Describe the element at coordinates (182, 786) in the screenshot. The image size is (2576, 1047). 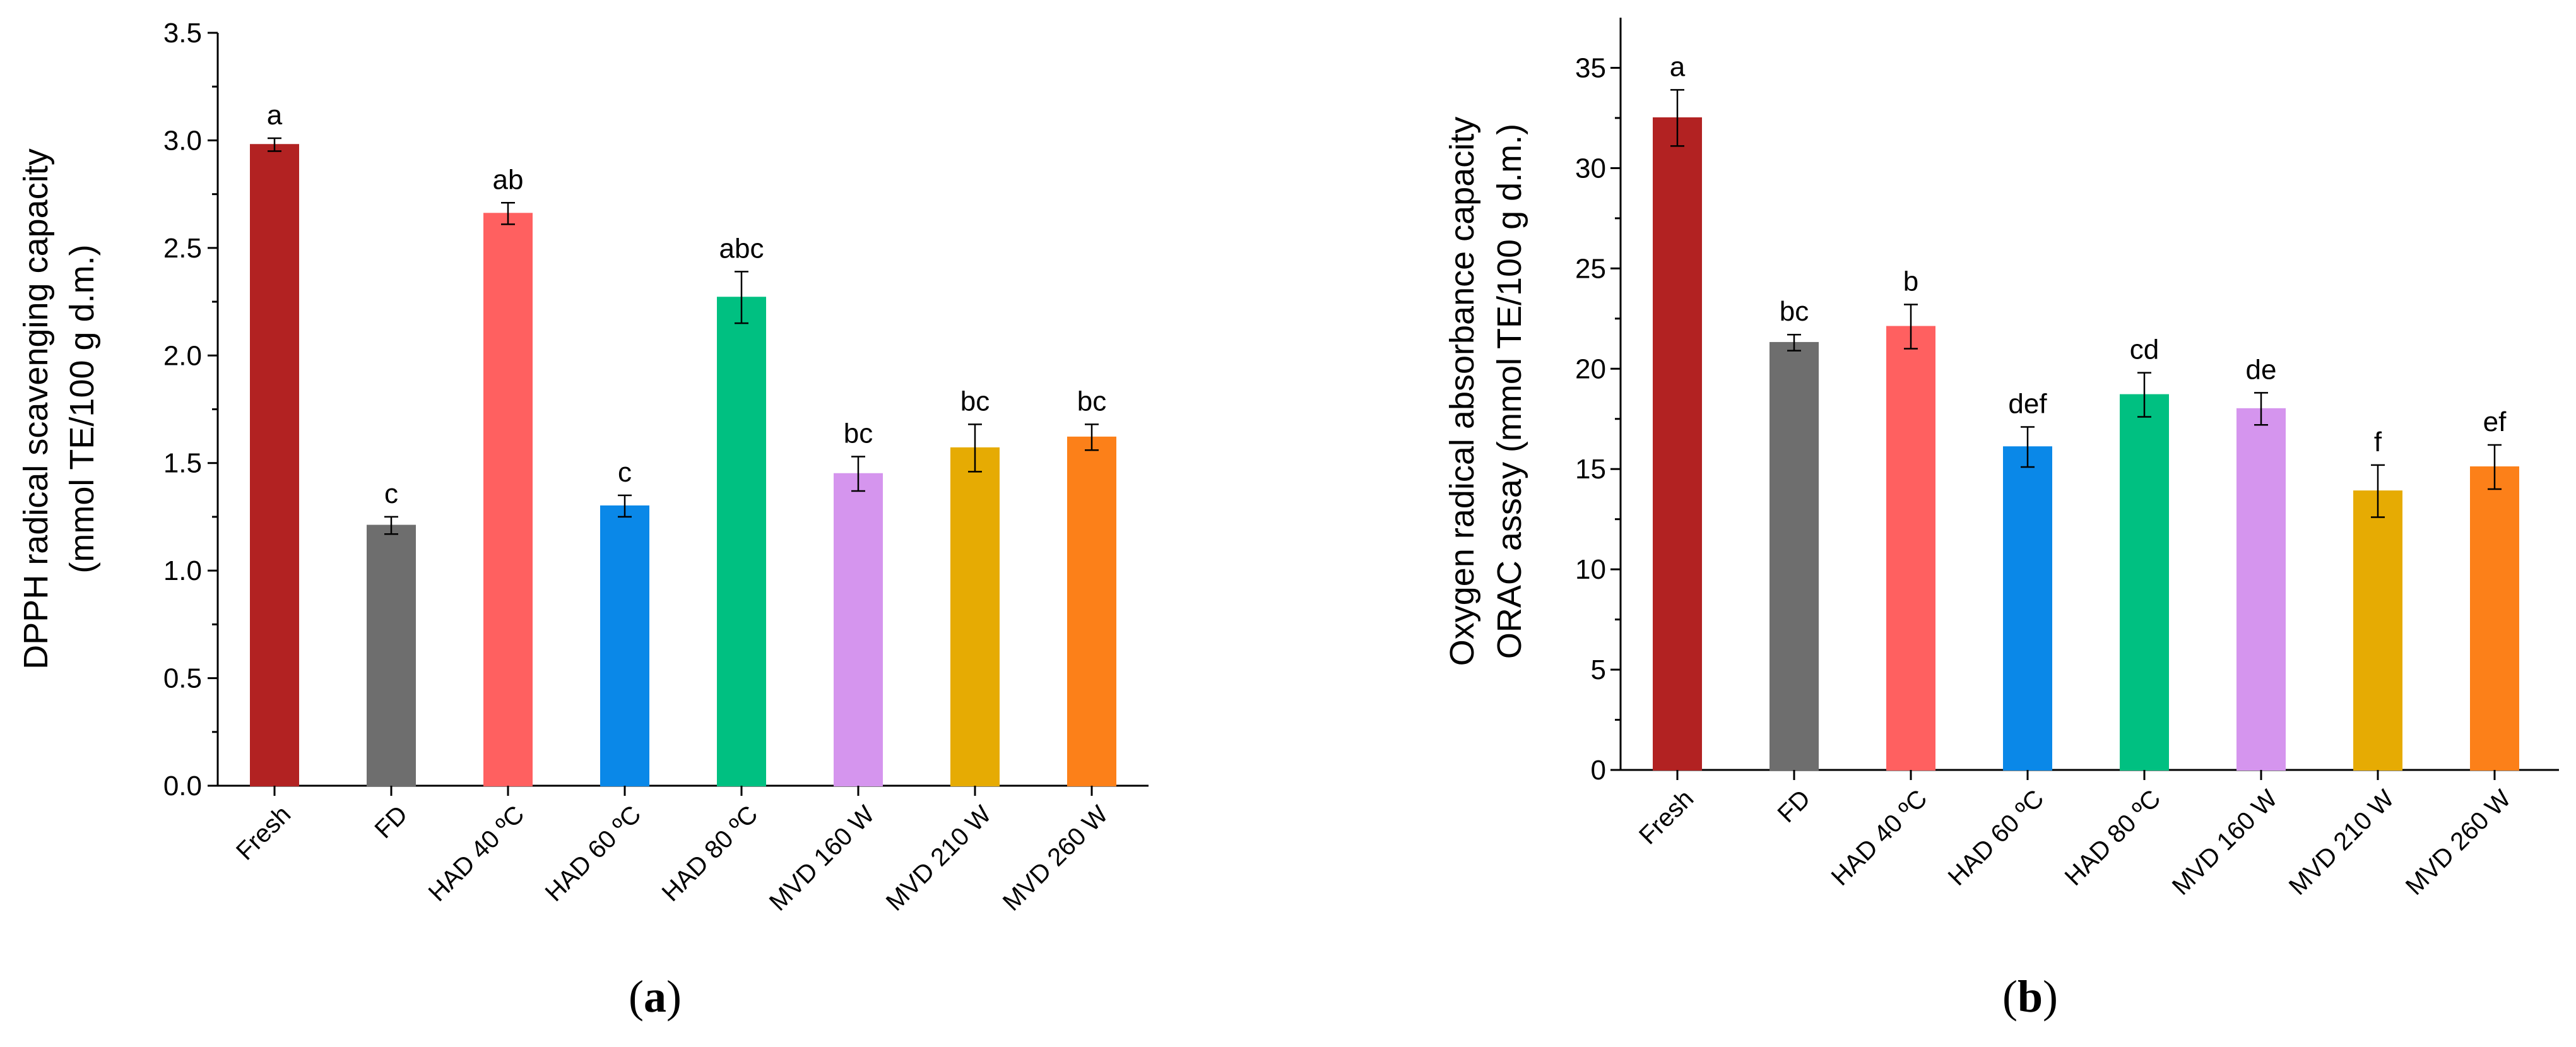
I see `y-tick-label: 0.0` at that location.